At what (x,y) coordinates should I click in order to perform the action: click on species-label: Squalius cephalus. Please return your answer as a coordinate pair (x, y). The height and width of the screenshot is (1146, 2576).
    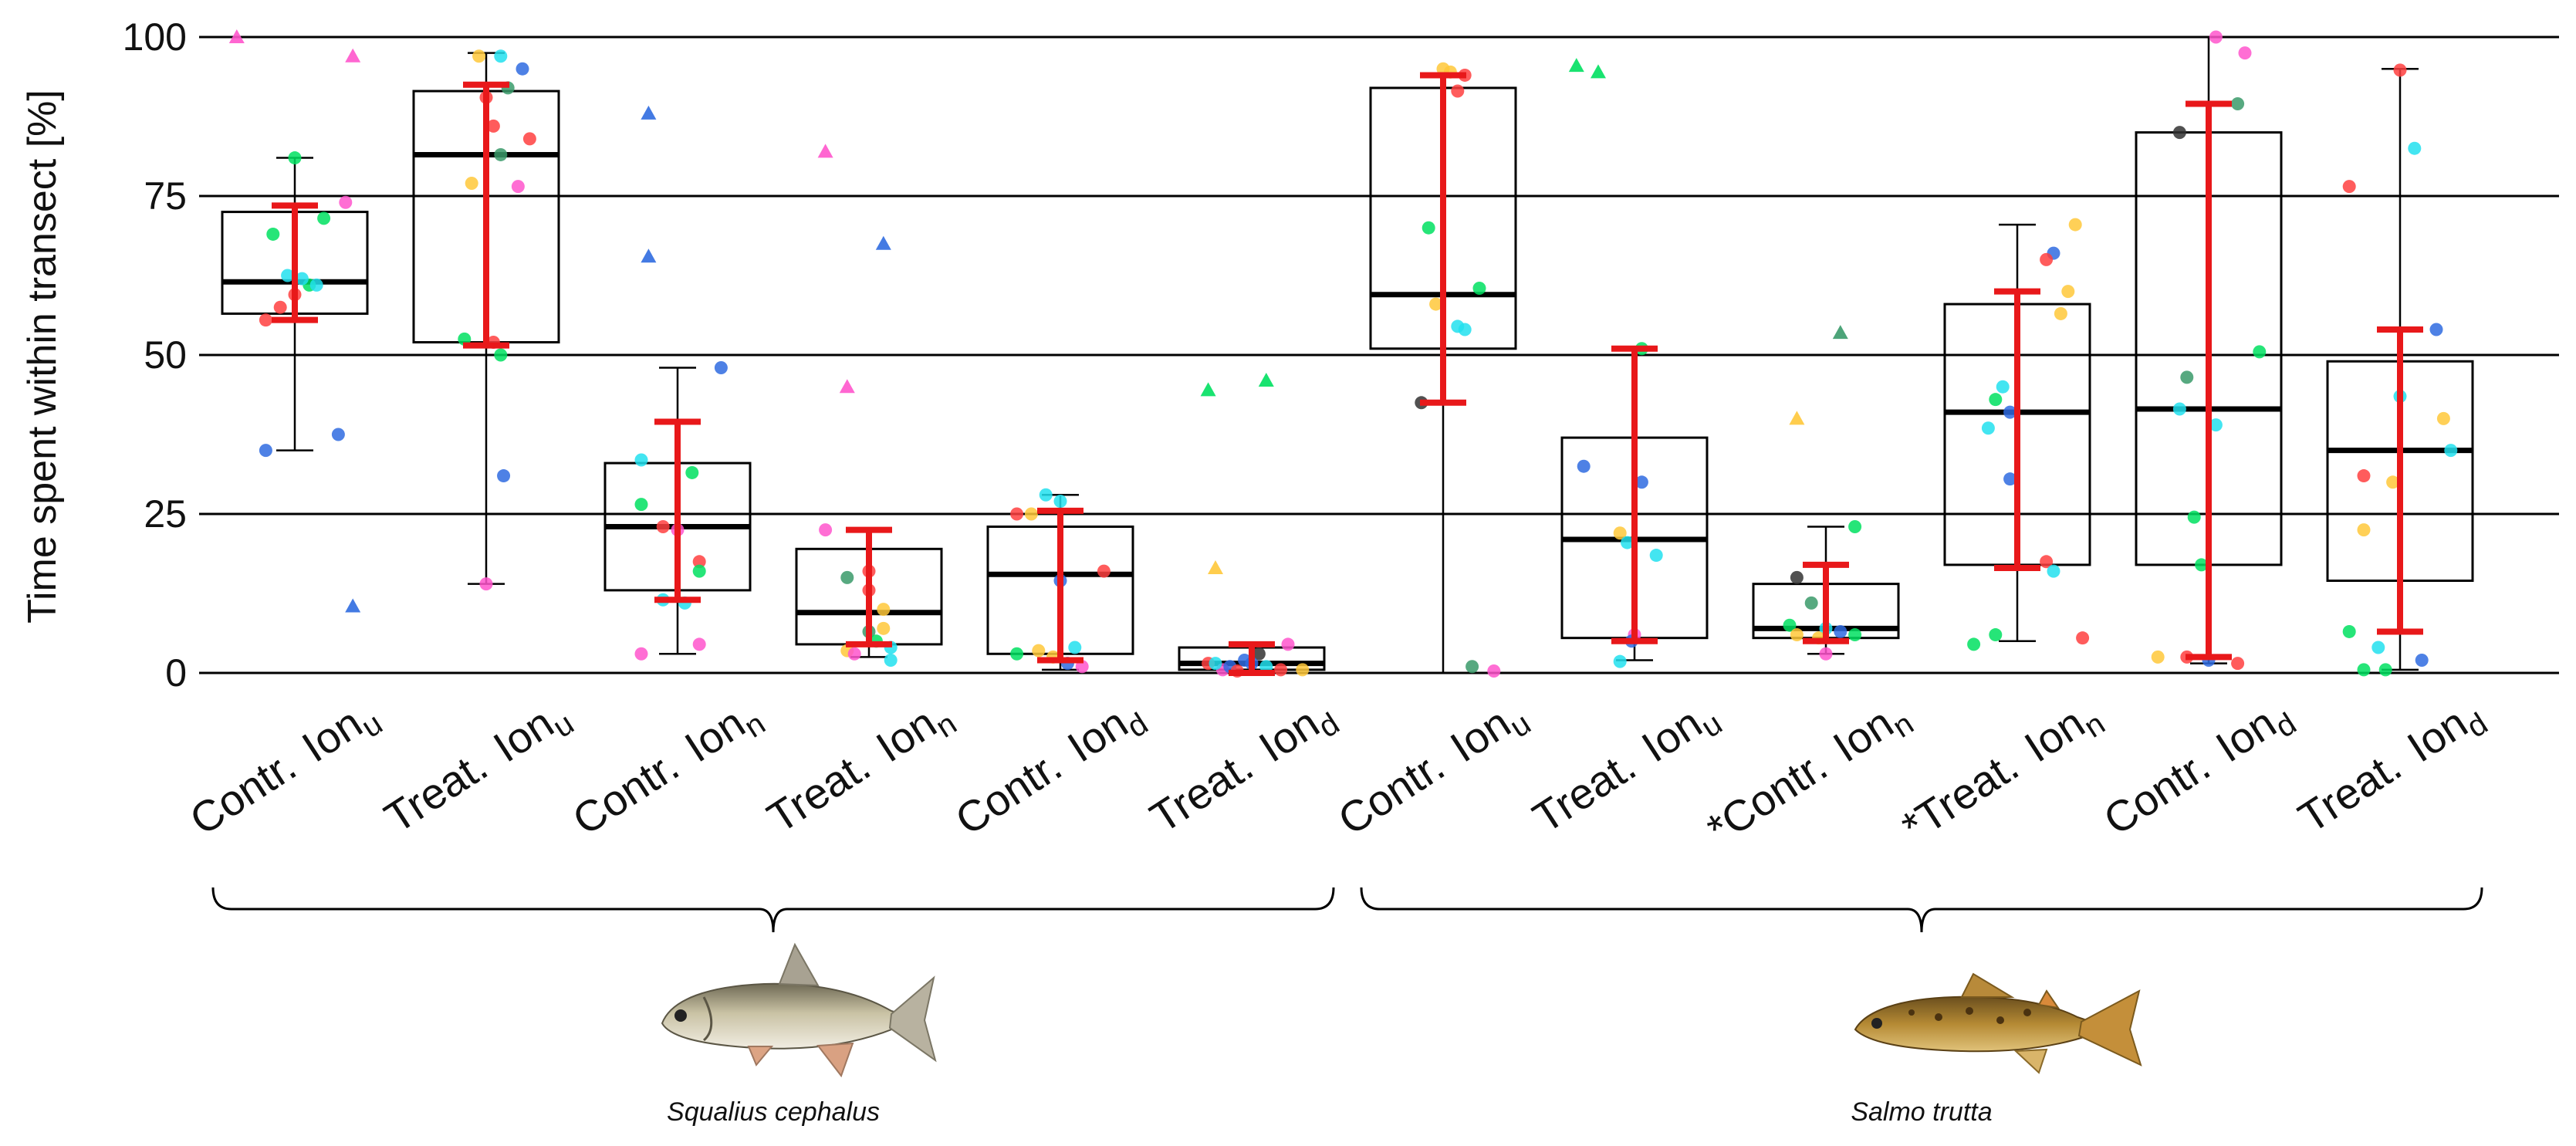
    Looking at the image, I should click on (773, 1112).